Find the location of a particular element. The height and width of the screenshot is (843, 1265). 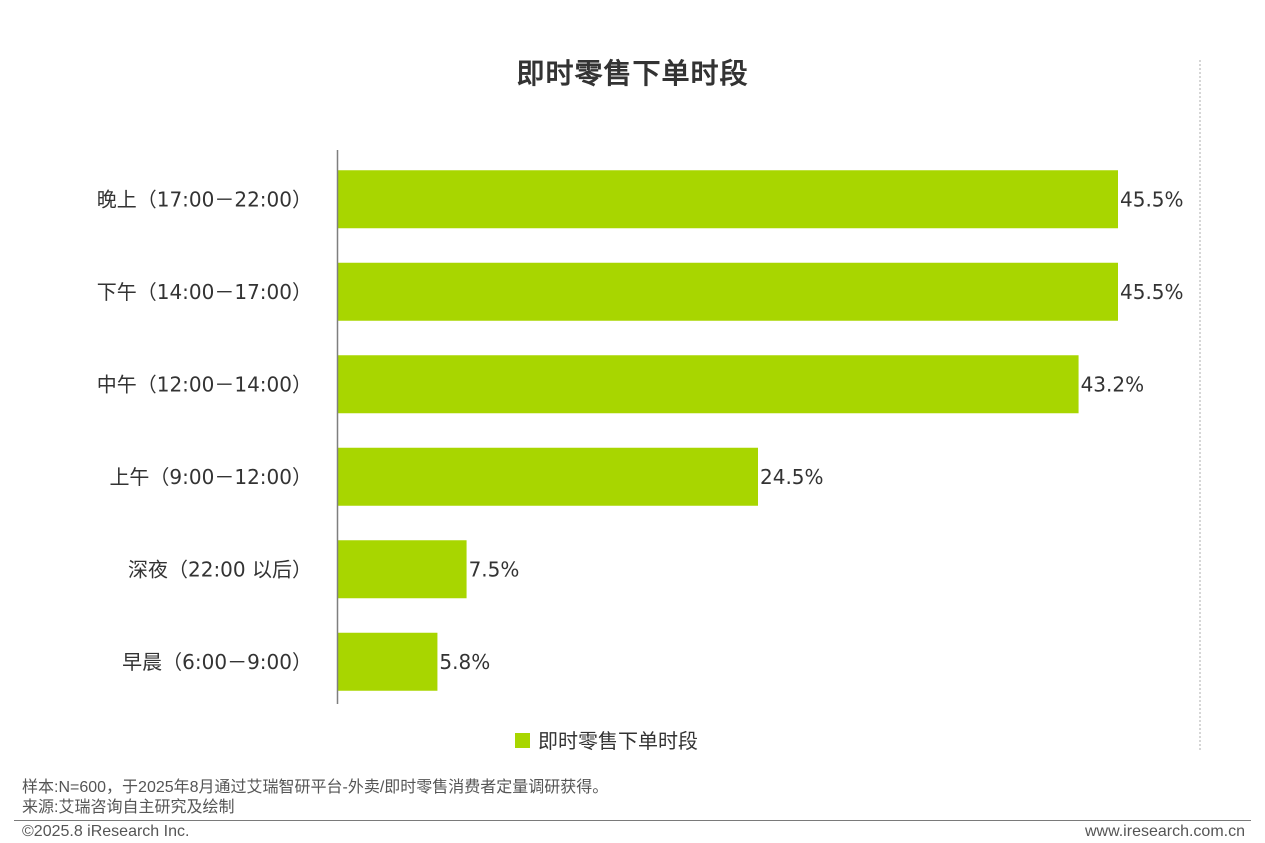

legend-label: 即时零售下单时段 is located at coordinates (618, 741).